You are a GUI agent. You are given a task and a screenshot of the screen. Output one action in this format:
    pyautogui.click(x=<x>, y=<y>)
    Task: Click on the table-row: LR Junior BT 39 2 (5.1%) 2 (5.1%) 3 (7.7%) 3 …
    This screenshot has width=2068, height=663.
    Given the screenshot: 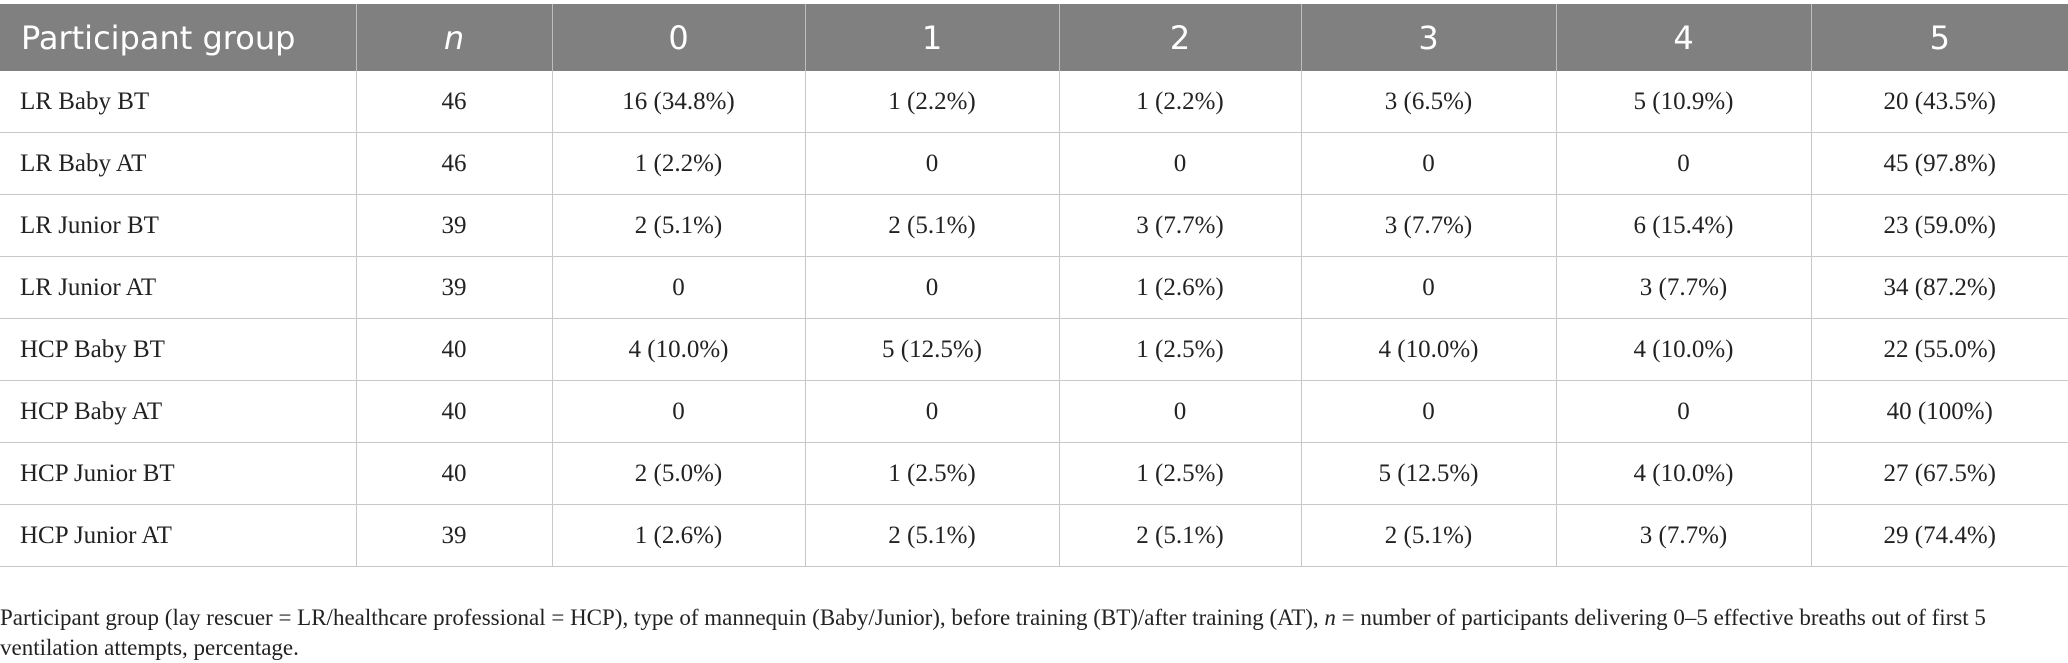 What is the action you would take?
    pyautogui.click(x=1034, y=225)
    